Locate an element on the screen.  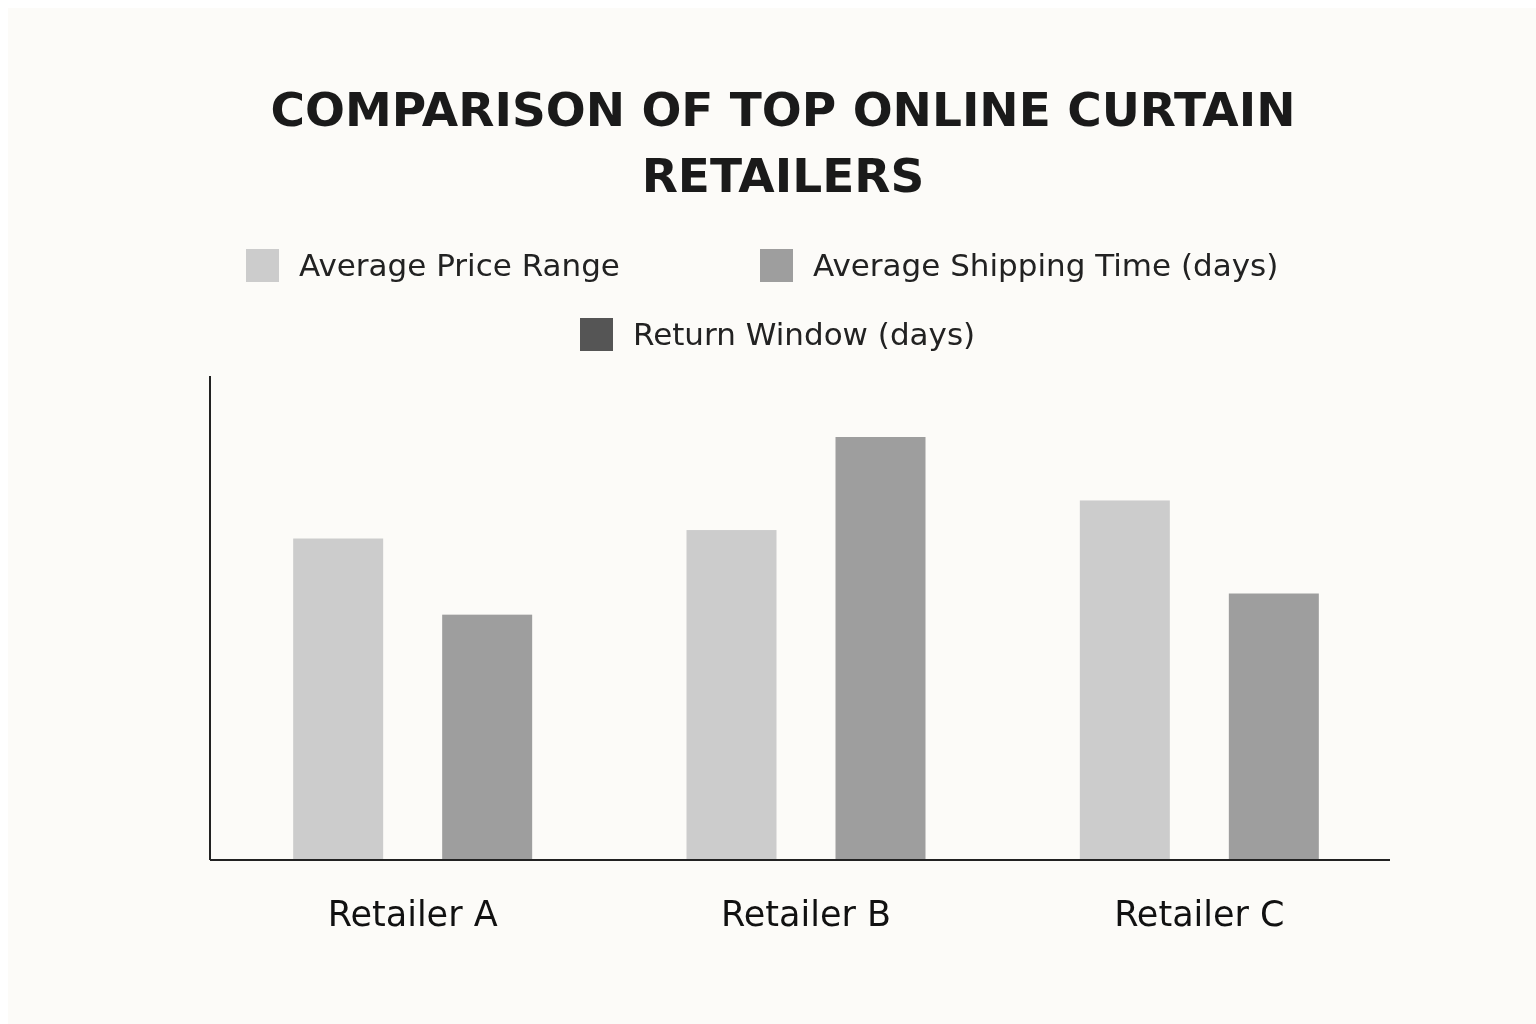
chart-title: COMPARISON OF TOP ONLINE CURTAIN RETAILERS is located at coordinates (783, 142).